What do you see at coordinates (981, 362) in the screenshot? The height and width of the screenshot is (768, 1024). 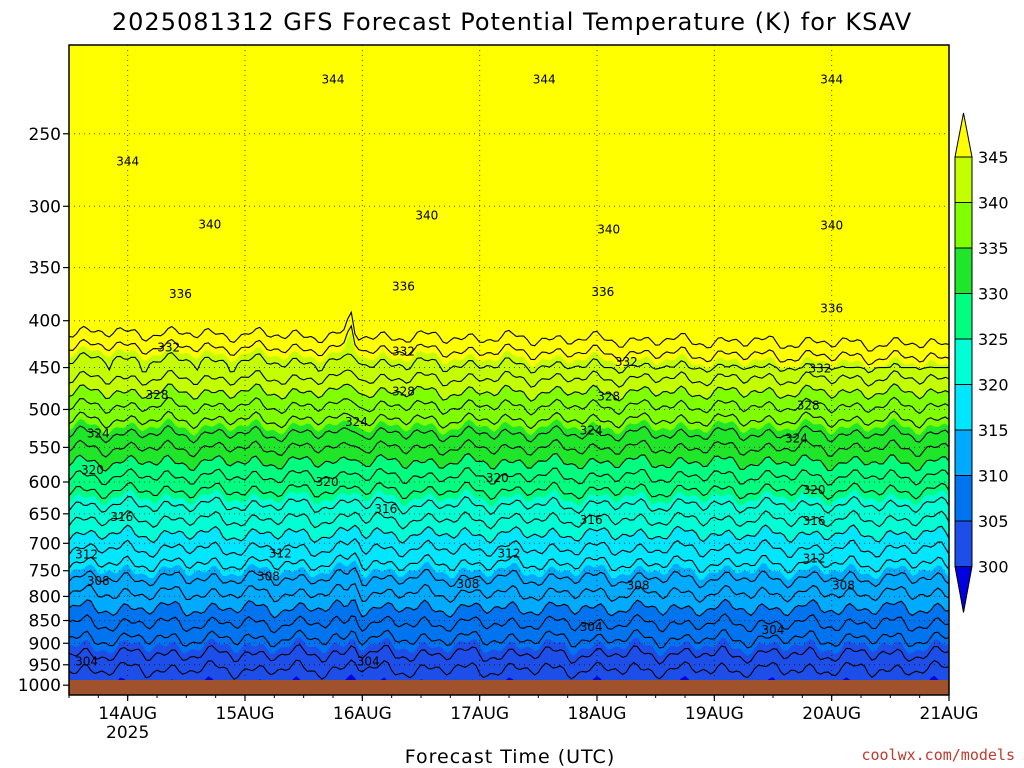 I see `colorbar: 345 340 335 330 325 320 315 310 305 300` at bounding box center [981, 362].